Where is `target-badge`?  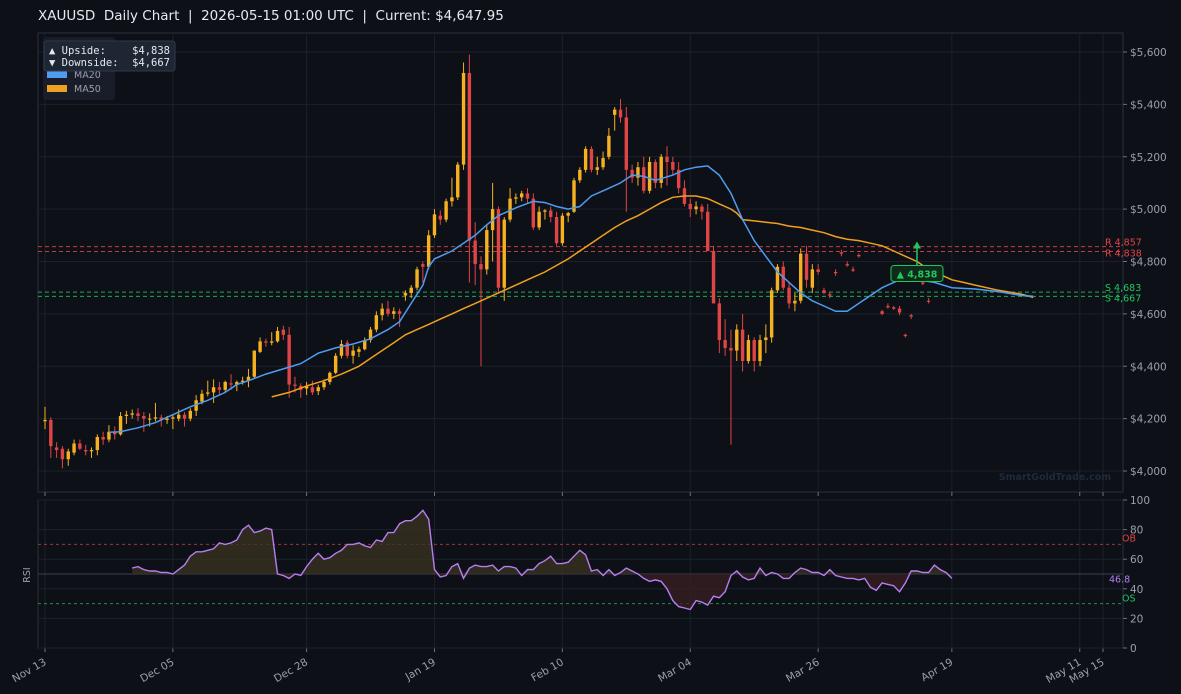
target-badge is located at coordinates (917, 274).